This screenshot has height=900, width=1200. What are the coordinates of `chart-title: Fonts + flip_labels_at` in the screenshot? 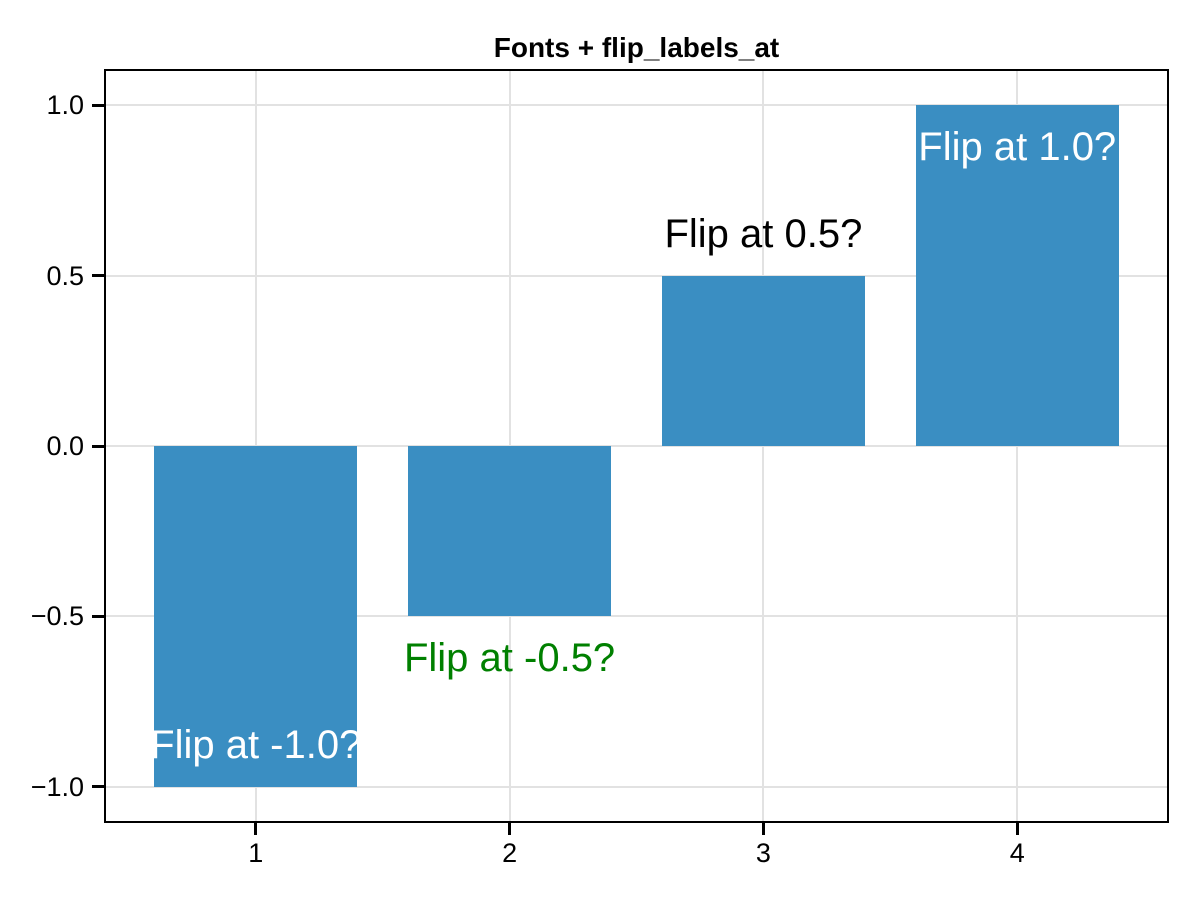 It's located at (636, 47).